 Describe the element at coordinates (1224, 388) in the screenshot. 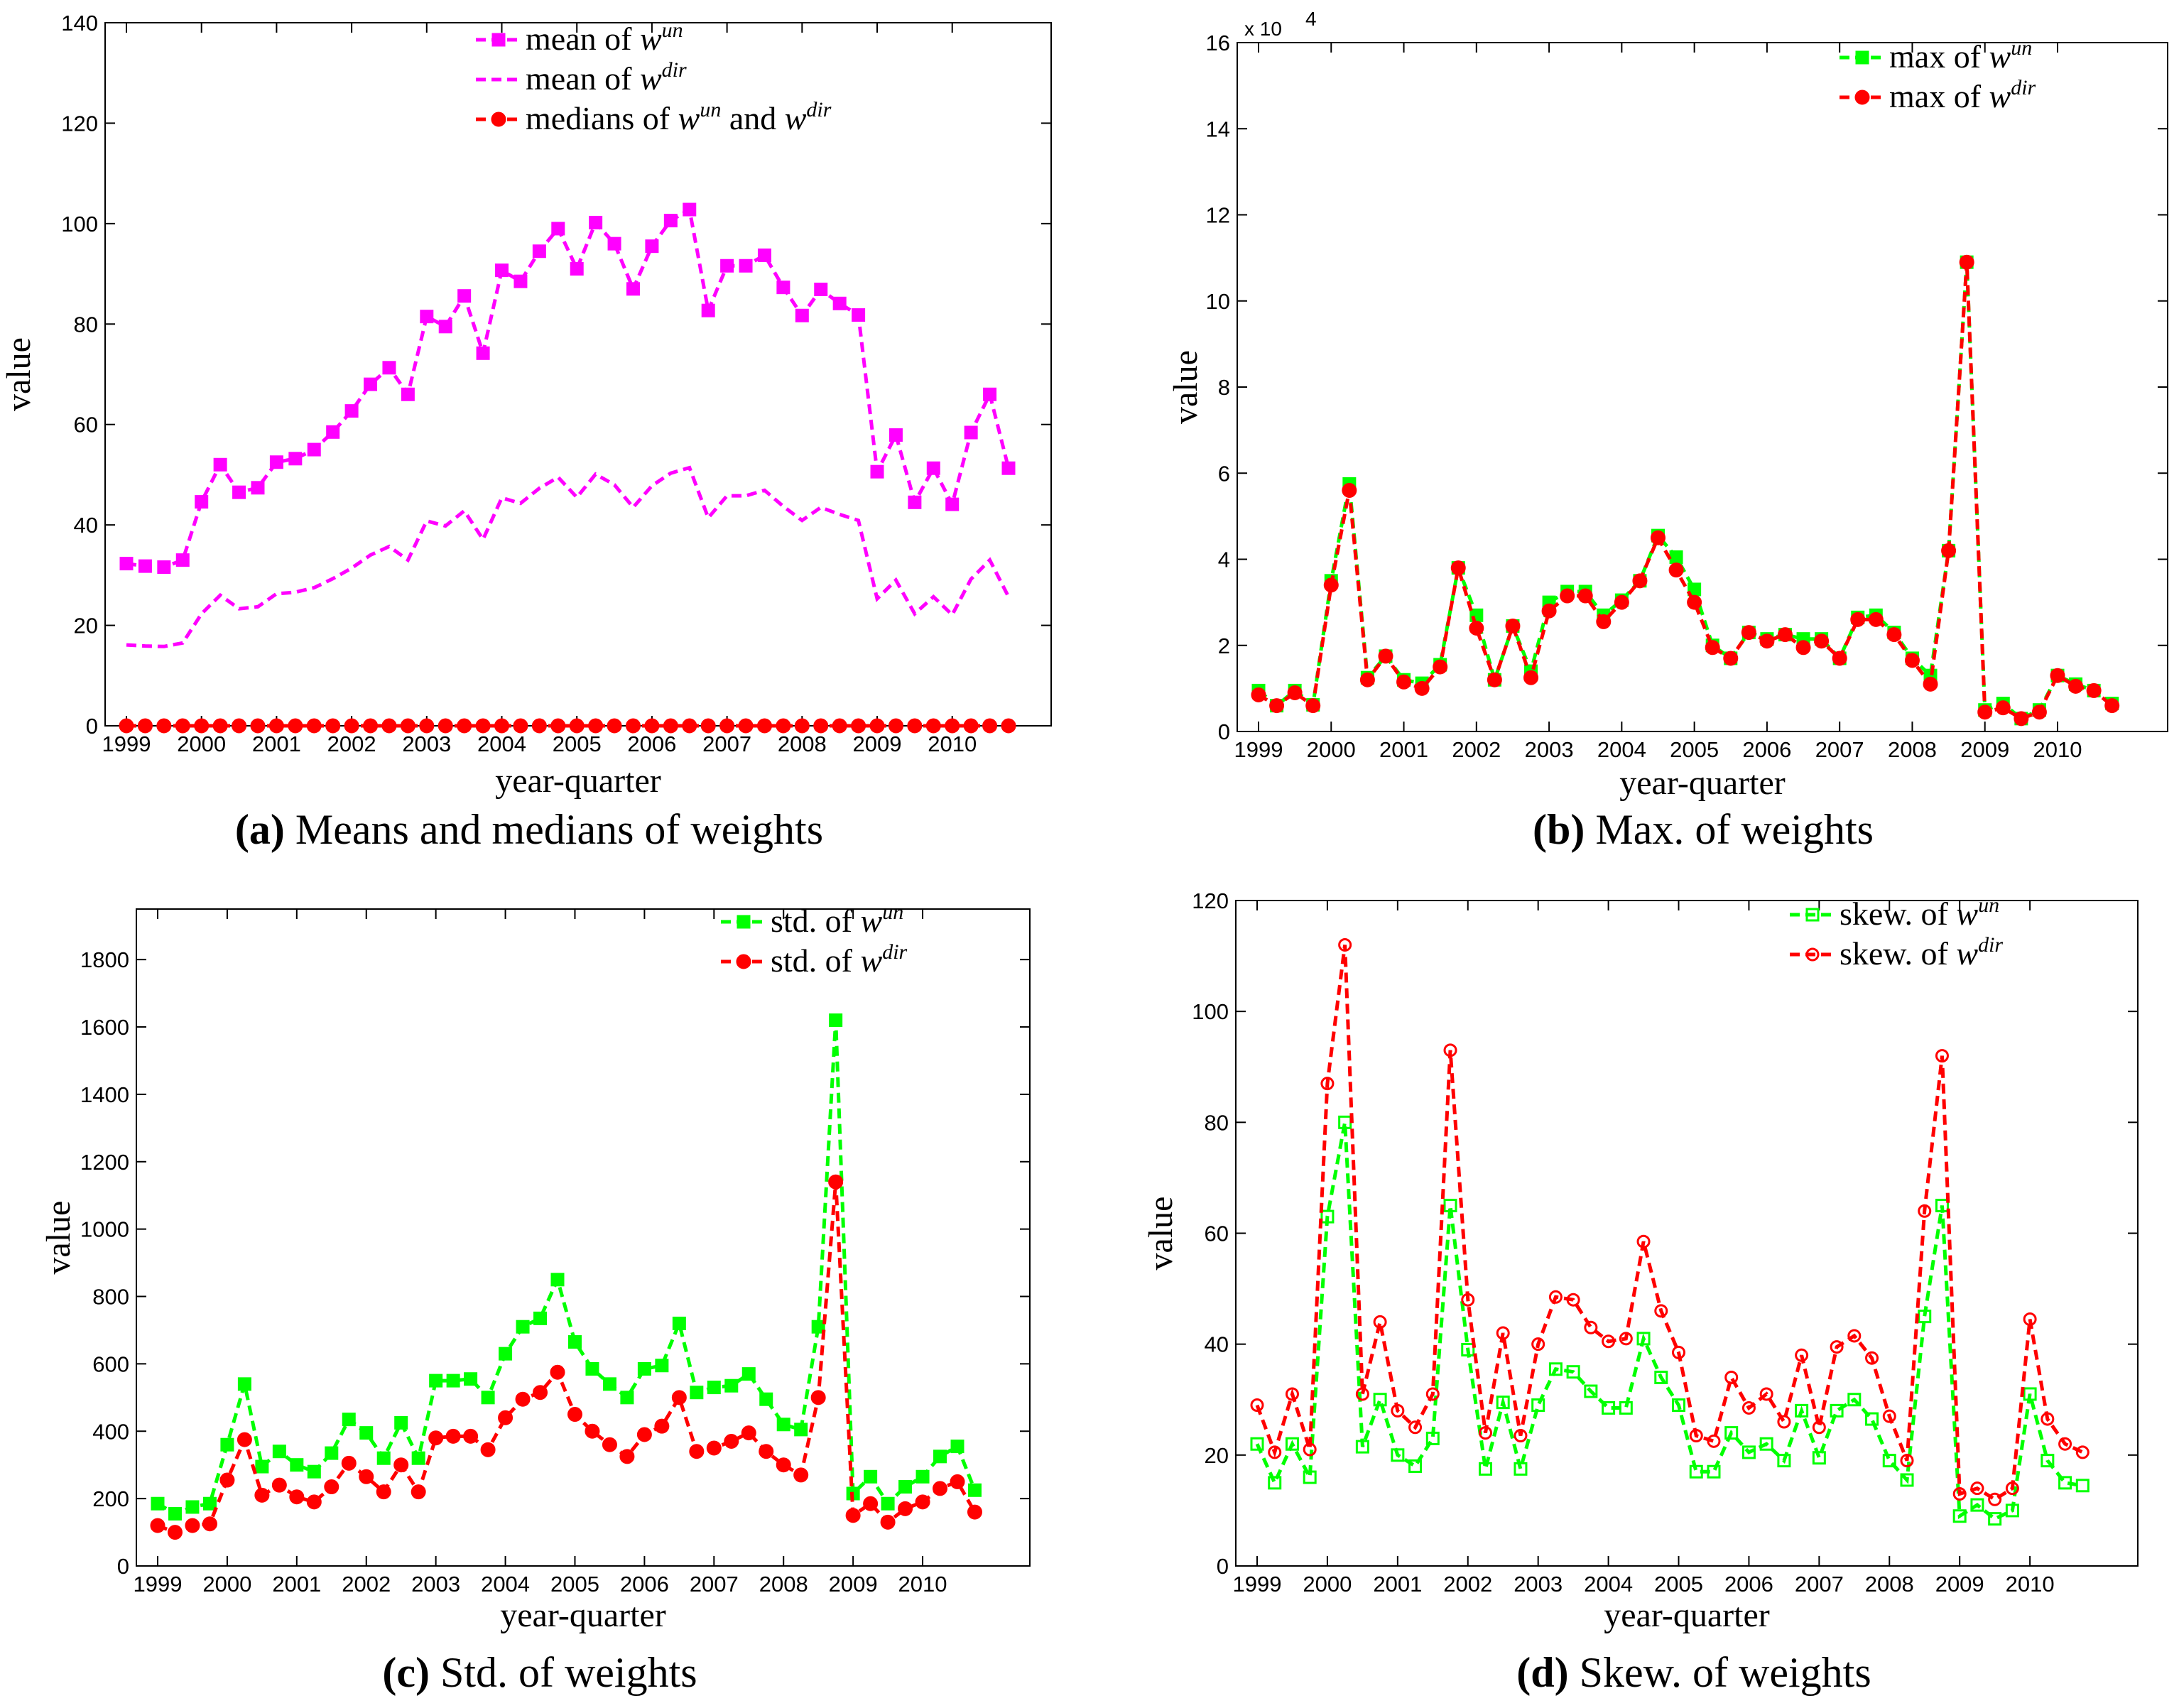

I see `y-tick-label: 8` at that location.